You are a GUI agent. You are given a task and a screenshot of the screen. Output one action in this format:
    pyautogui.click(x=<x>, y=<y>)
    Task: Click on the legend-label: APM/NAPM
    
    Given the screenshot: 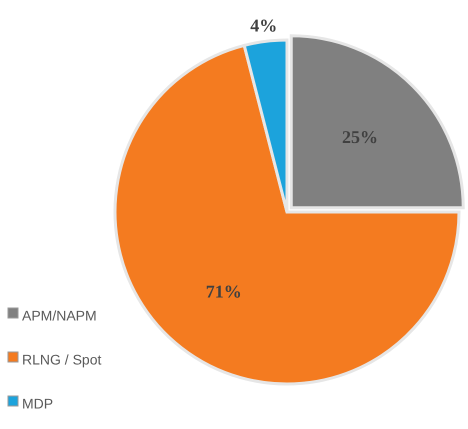 What is the action you would take?
    pyautogui.click(x=59, y=316)
    